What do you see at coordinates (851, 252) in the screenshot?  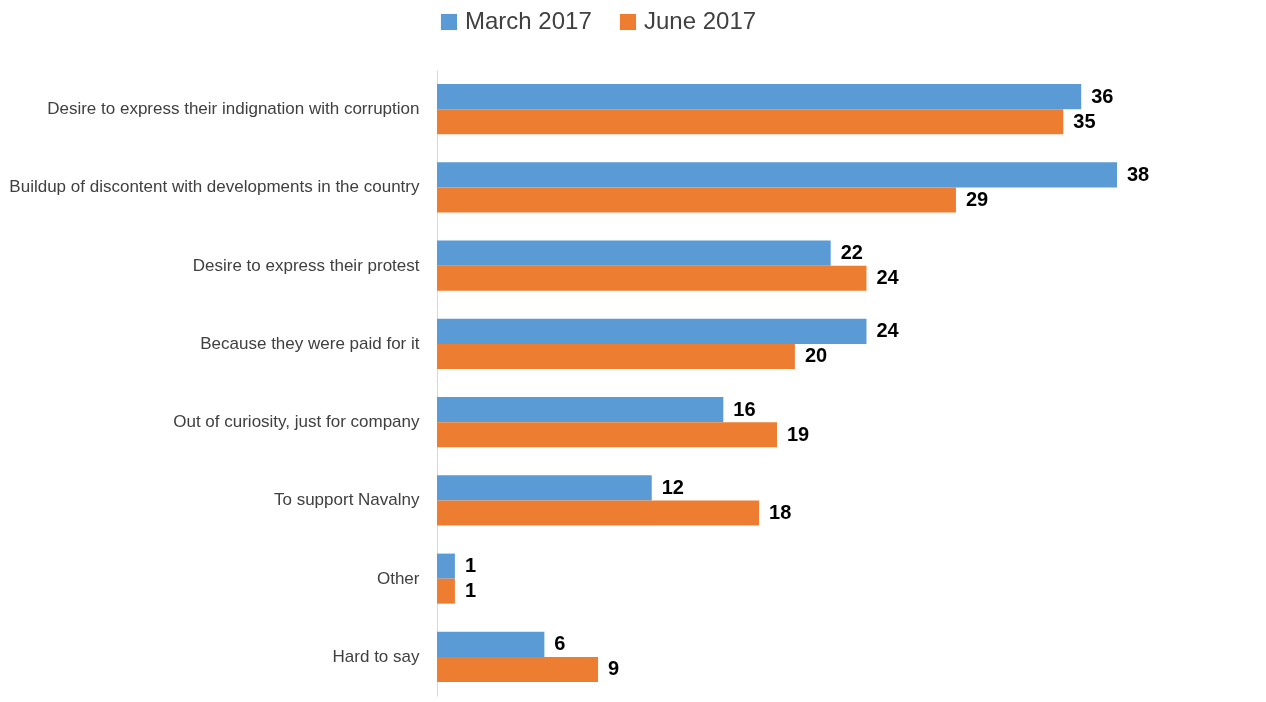 I see `data-label: 22` at bounding box center [851, 252].